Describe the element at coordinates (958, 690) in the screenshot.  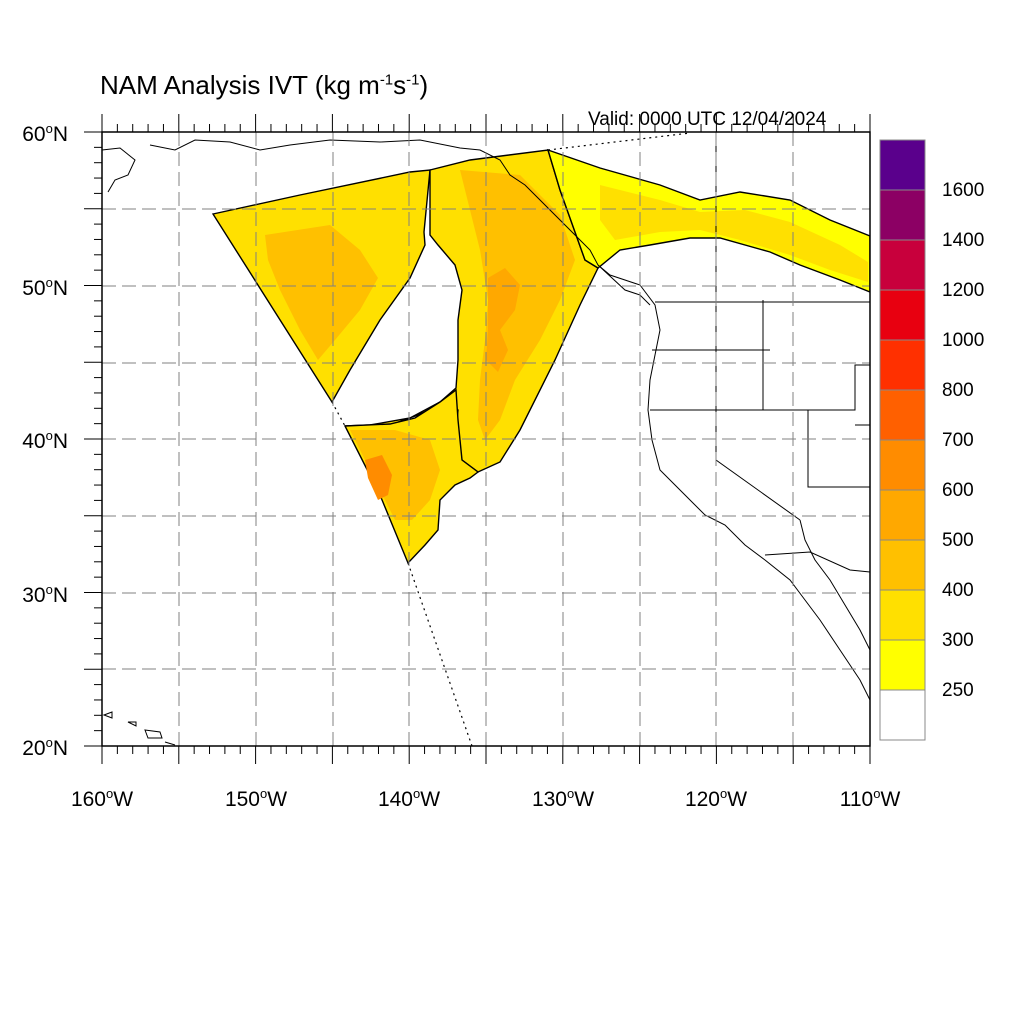
I see `colorbar-label: 250` at that location.